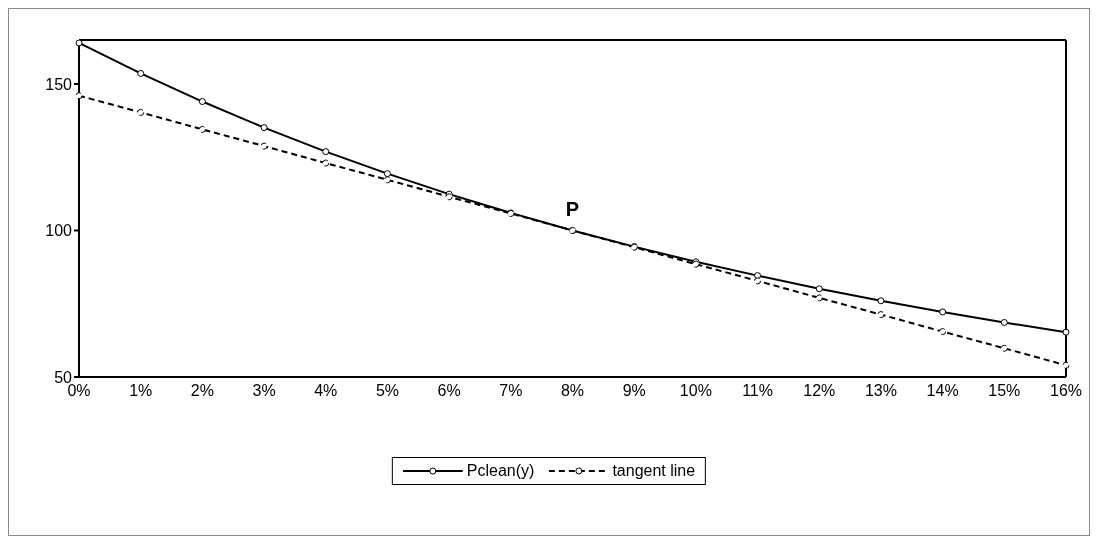 Image resolution: width=1098 pixels, height=544 pixels. What do you see at coordinates (59, 84) in the screenshot?
I see `y-tick-label: 150` at bounding box center [59, 84].